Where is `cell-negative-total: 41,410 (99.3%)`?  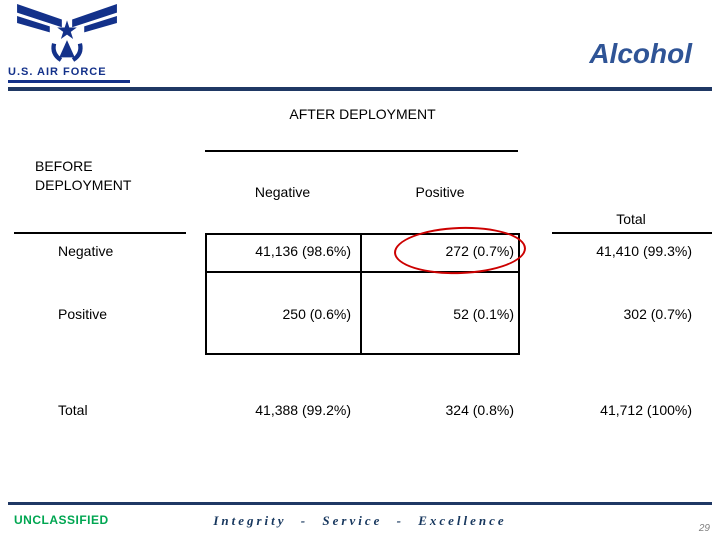 cell-negative-total: 41,410 (99.3%) is located at coordinates (644, 251).